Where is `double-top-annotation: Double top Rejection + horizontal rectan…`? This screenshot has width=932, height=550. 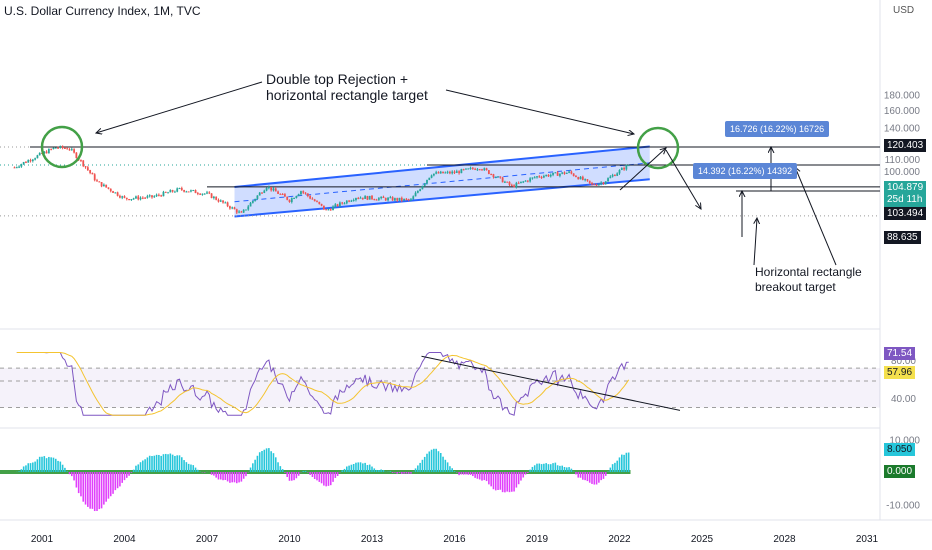
double-top-annotation: Double top Rejection + horizontal rectan… is located at coordinates (347, 87).